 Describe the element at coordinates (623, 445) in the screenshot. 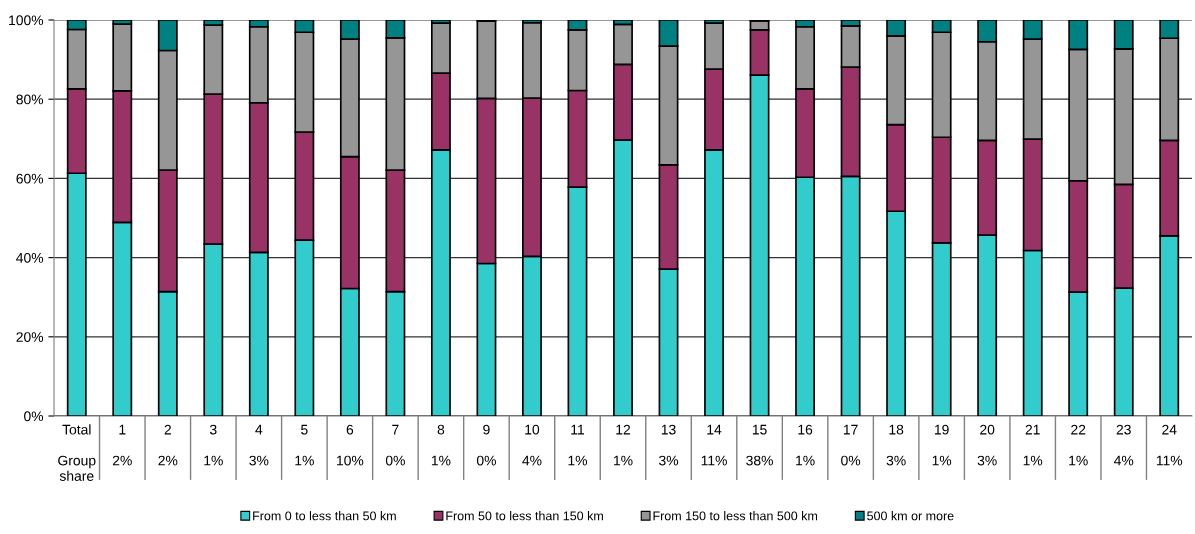

I see `category-label: 12 1%` at that location.